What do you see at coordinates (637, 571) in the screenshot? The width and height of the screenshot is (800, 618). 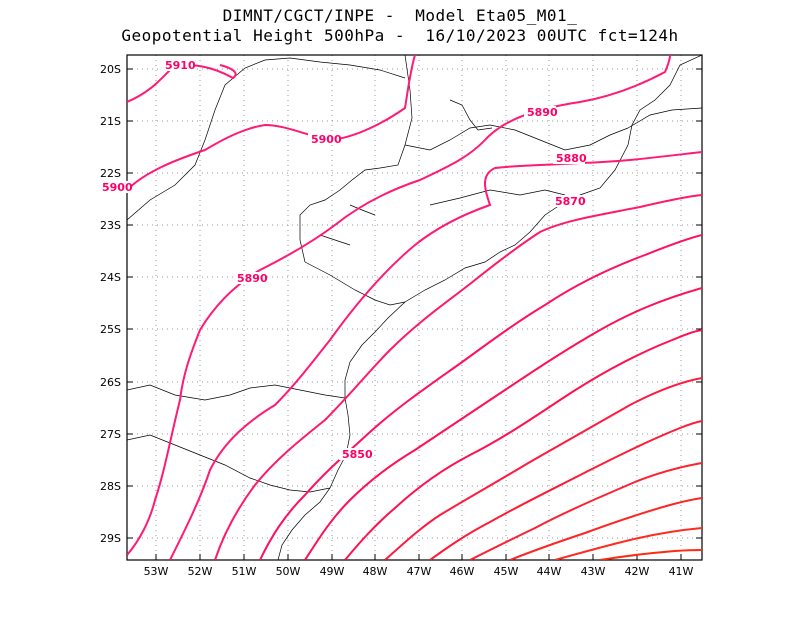 I see `lon-label: 42W` at bounding box center [637, 571].